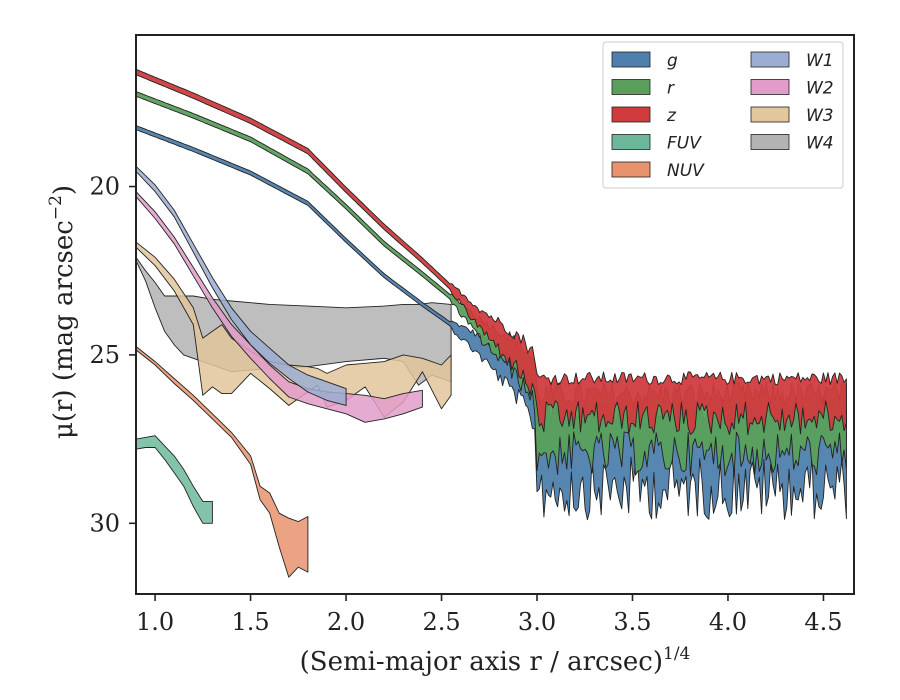 The image size is (900, 700). Describe the element at coordinates (104, 355) in the screenshot. I see `y-tick-label: 25` at that location.